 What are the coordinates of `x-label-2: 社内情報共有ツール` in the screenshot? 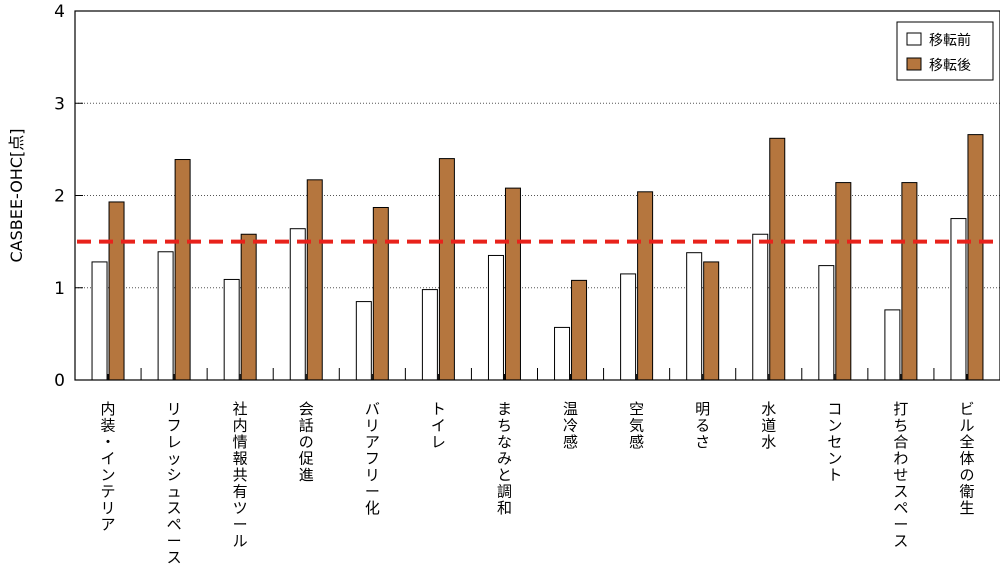 It's located at (240, 475).